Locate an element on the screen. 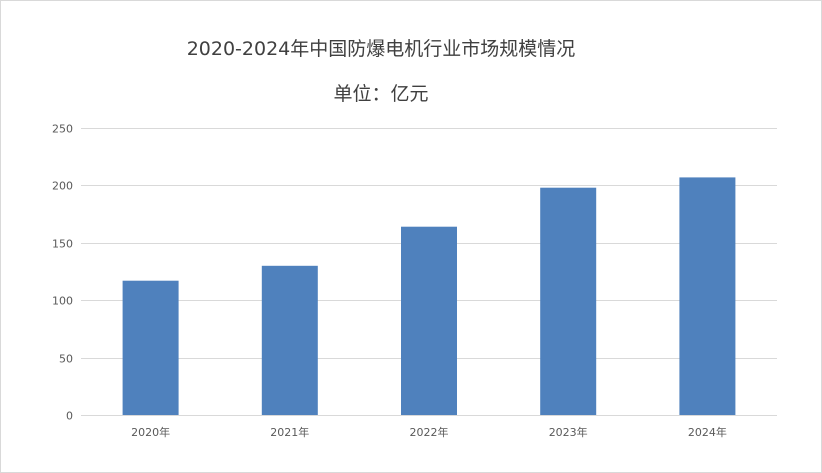 The height and width of the screenshot is (473, 822). chart-subtitle: 单位：亿元 is located at coordinates (381, 94).